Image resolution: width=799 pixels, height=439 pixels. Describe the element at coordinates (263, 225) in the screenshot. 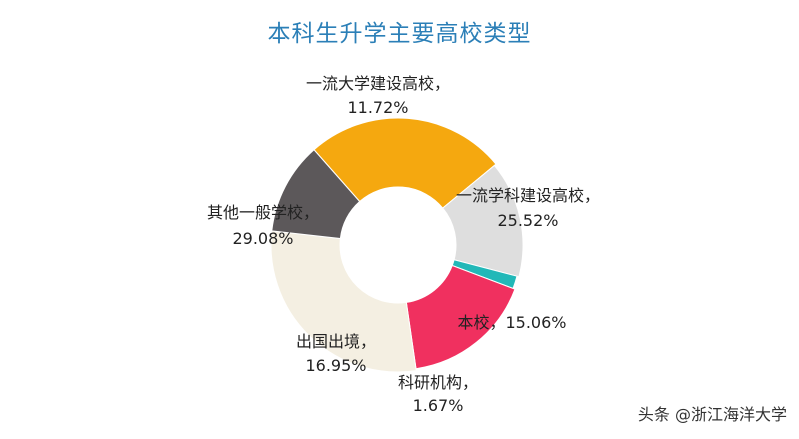

I see `slice-label: 其他一般学校， 29.08%` at that location.